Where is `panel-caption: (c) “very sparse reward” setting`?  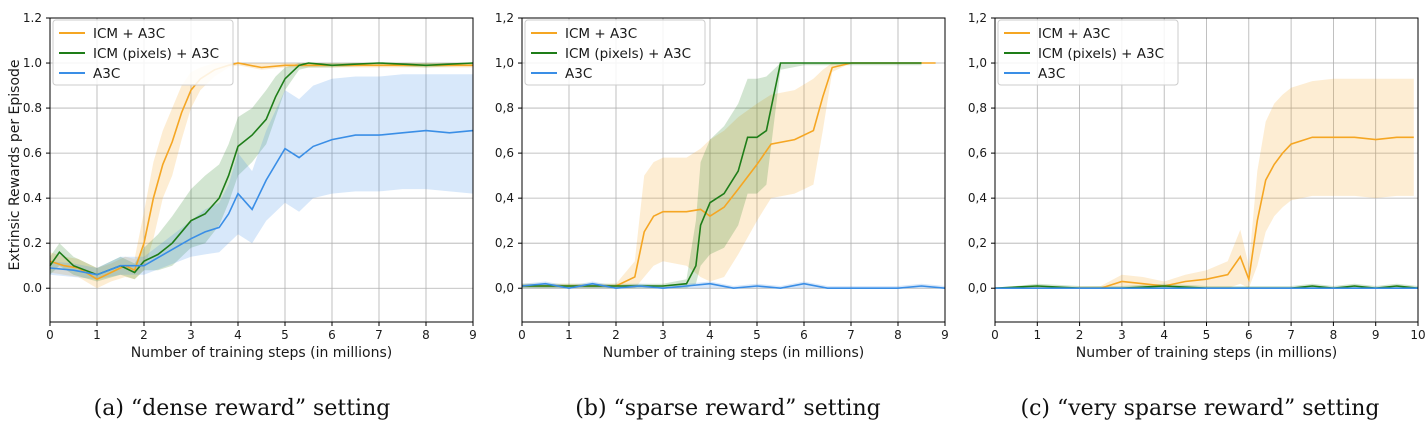
panel-caption: (c) “very sparse reward” setting is located at coordinates (1199, 408).